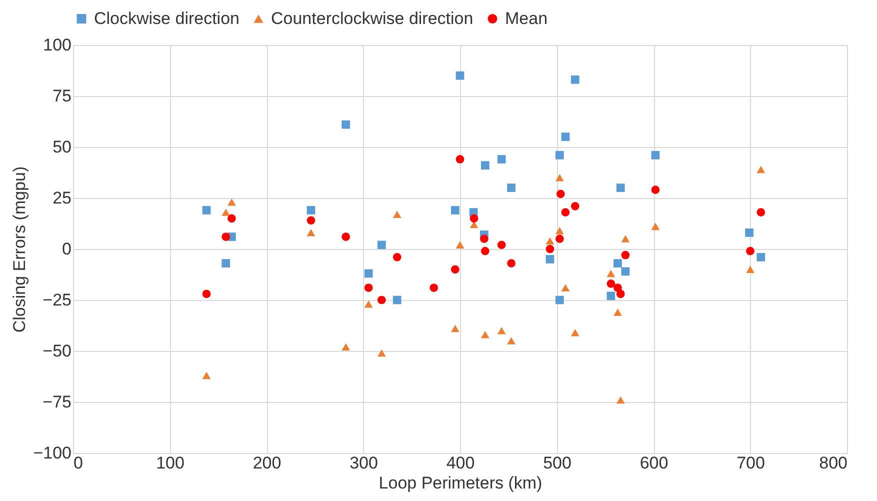  I want to click on legend-label: Counterclockwise direction, so click(372, 18).